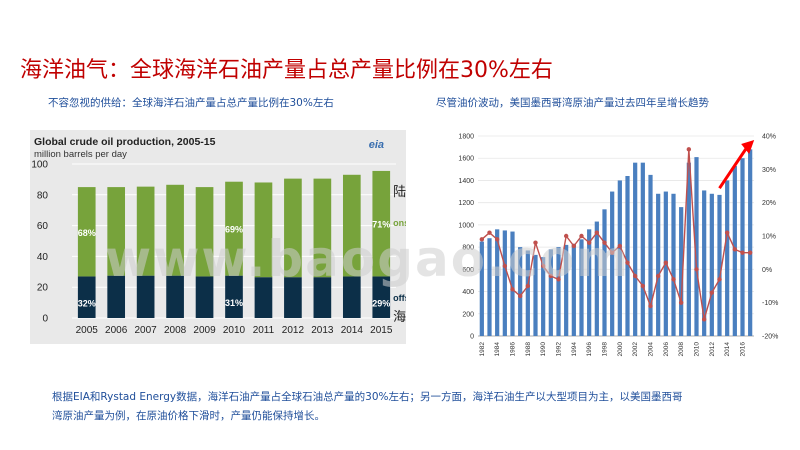 The width and height of the screenshot is (800, 450). What do you see at coordinates (466, 203) in the screenshot?
I see `left-axis-tick: 1200` at bounding box center [466, 203].